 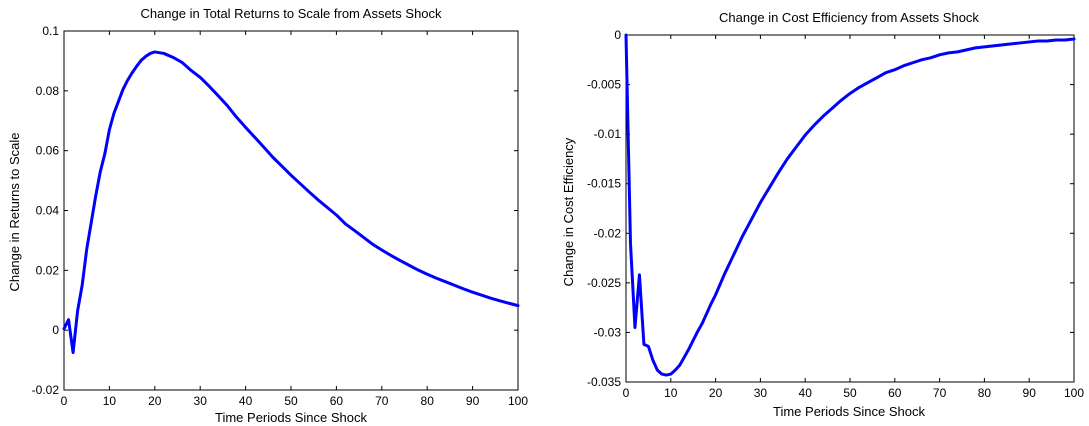 What do you see at coordinates (604, 283) in the screenshot?
I see `y-tick-label: -0.025` at bounding box center [604, 283].